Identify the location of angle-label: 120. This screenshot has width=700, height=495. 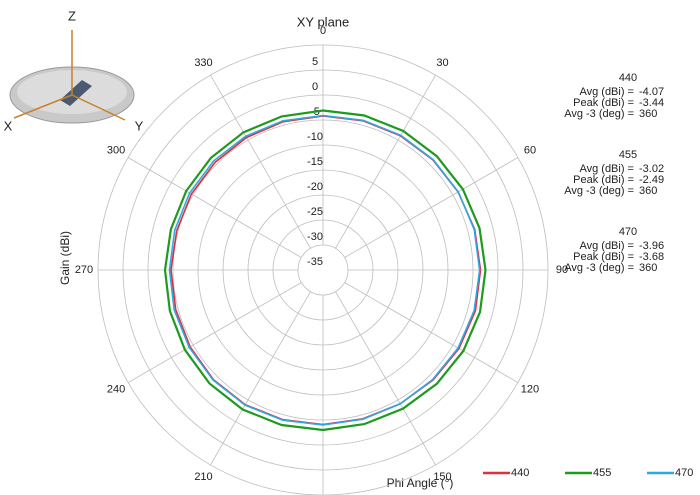
(530, 389).